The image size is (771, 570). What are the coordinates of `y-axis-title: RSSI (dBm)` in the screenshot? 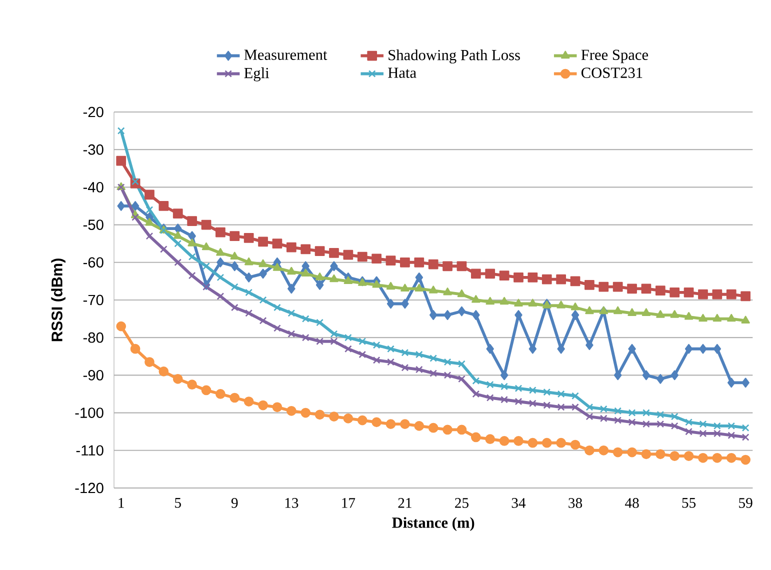 It's located at (58, 300).